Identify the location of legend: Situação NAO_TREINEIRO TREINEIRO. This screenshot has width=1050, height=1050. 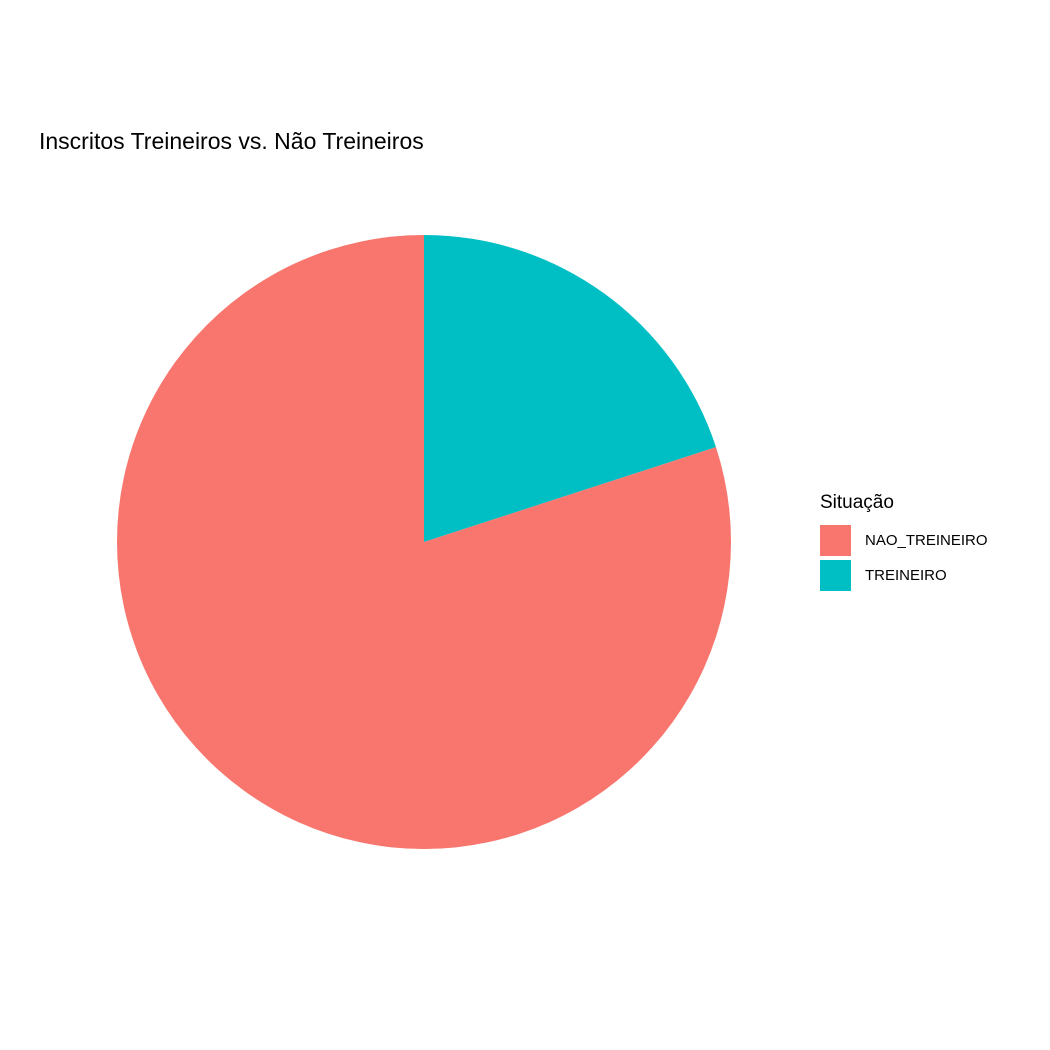
(904, 542).